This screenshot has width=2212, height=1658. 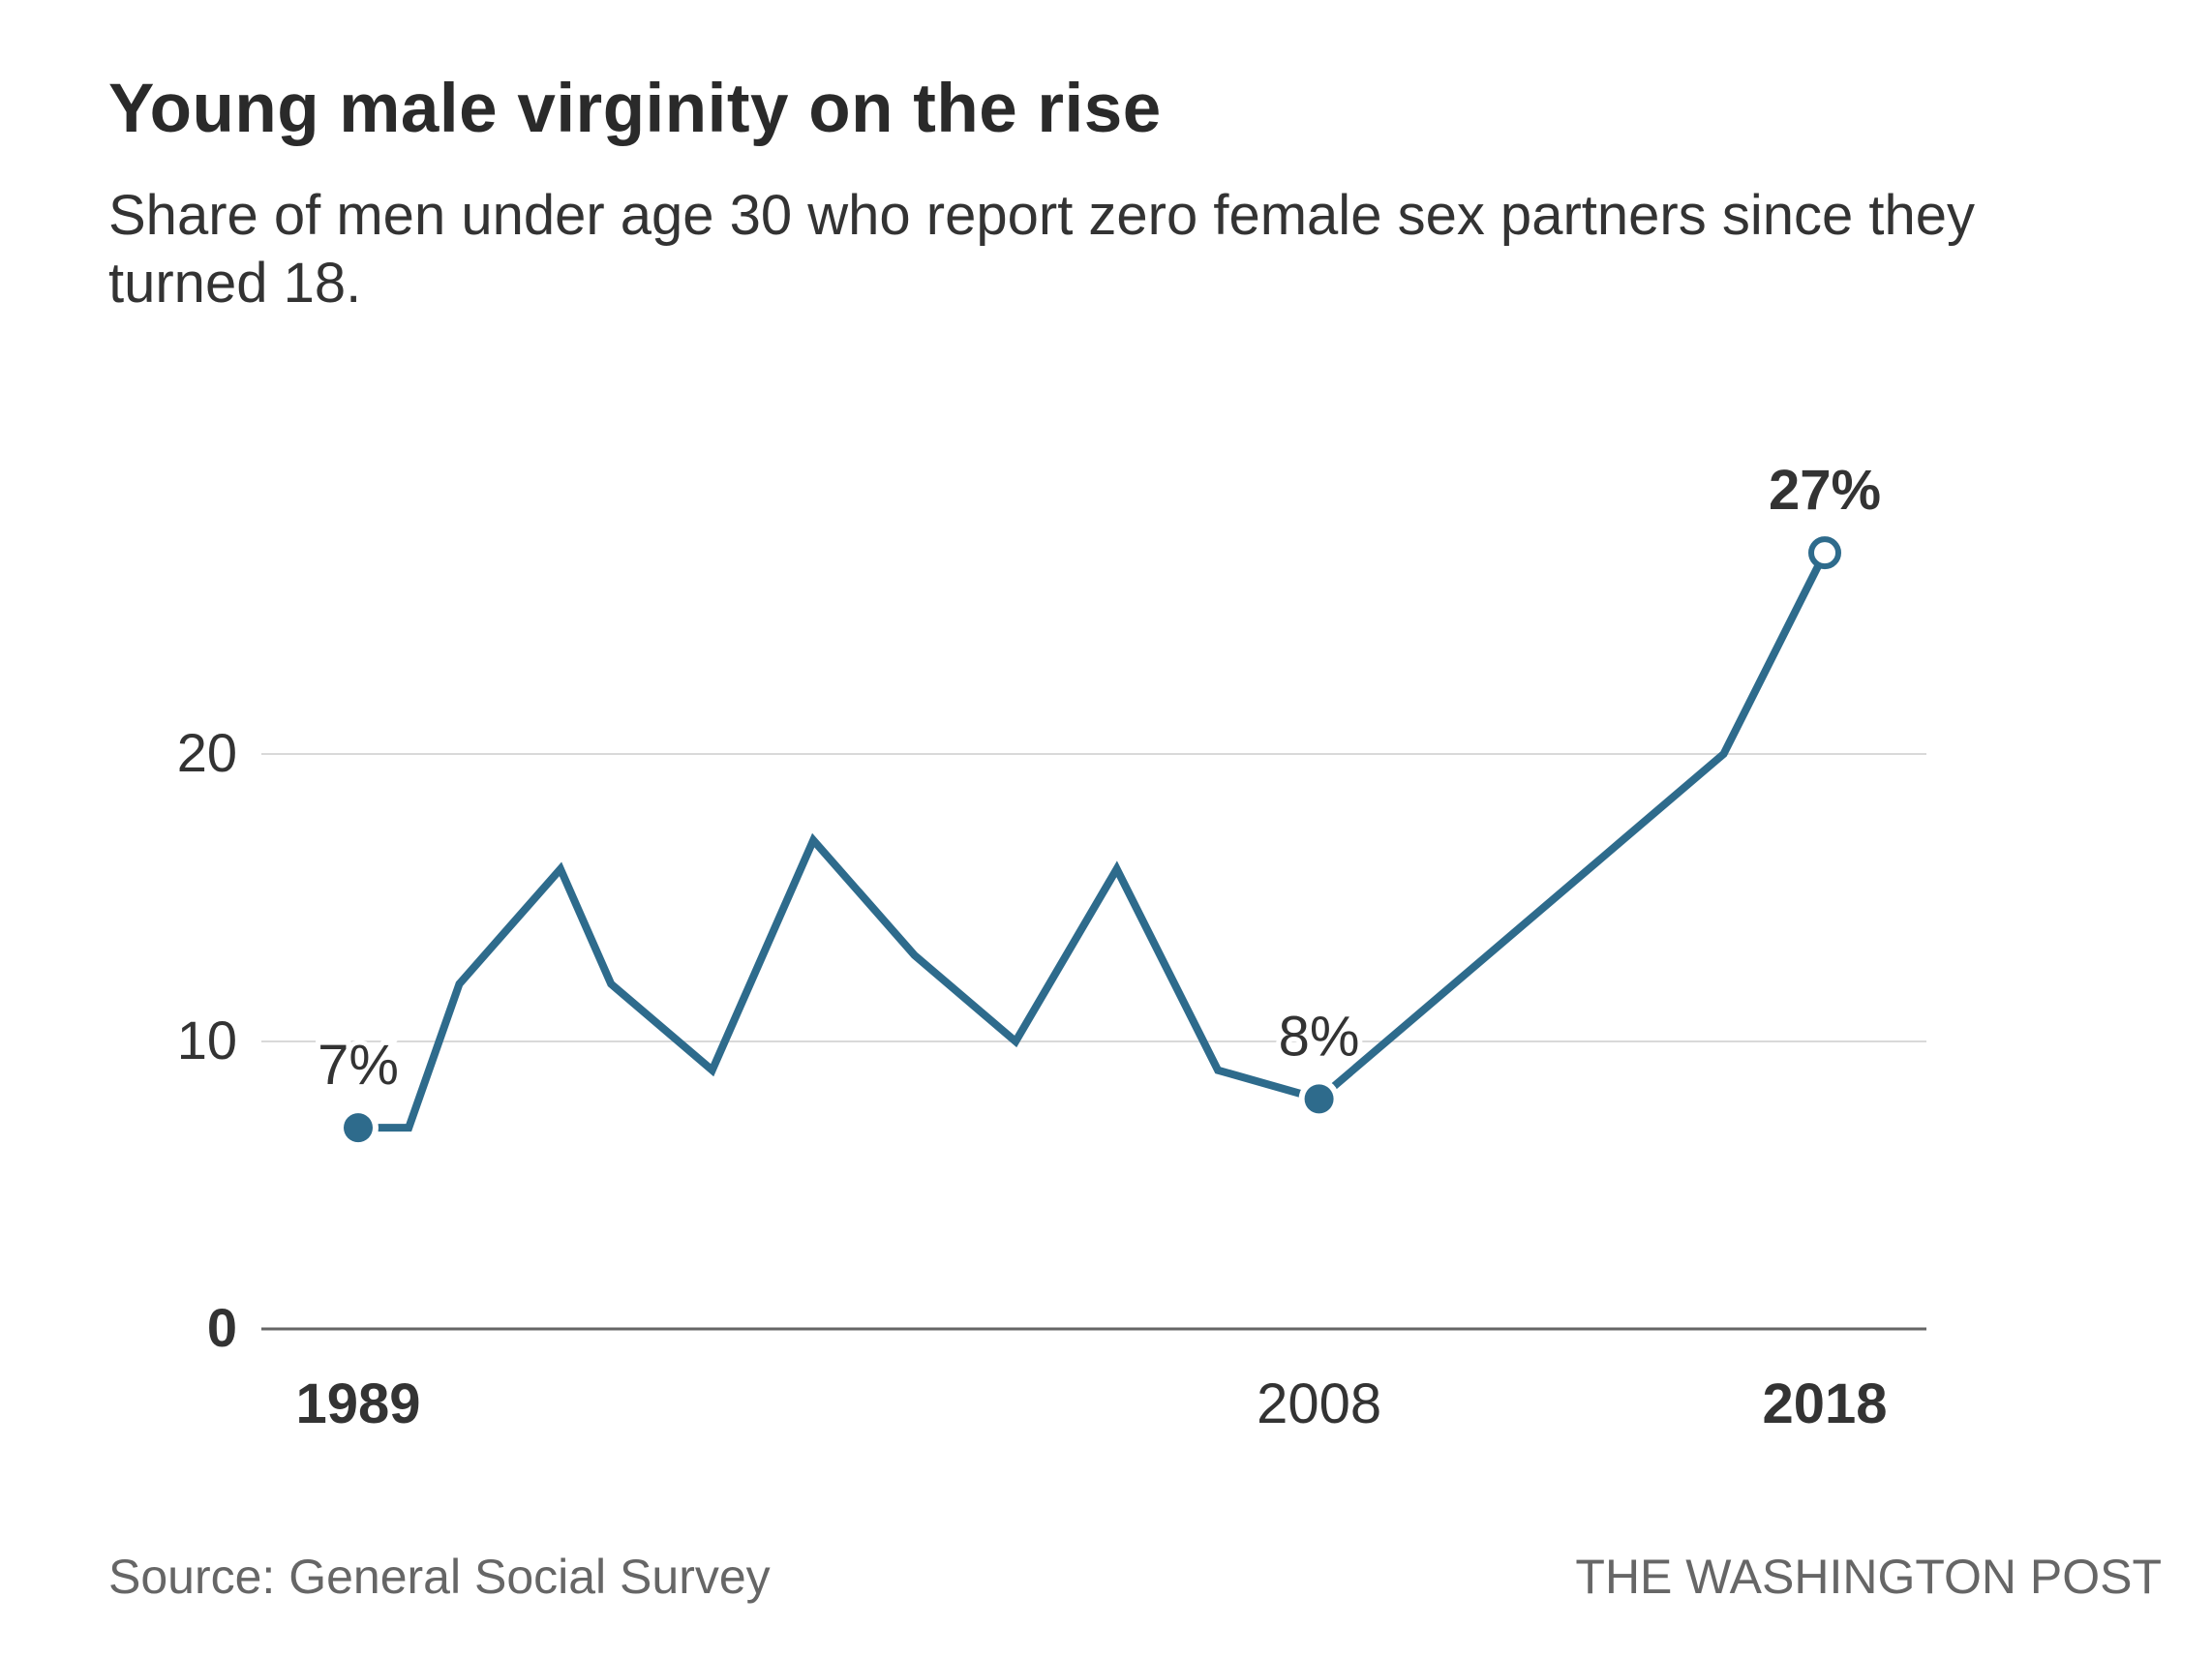 I want to click on data-label: 7%, so click(x=358, y=1065).